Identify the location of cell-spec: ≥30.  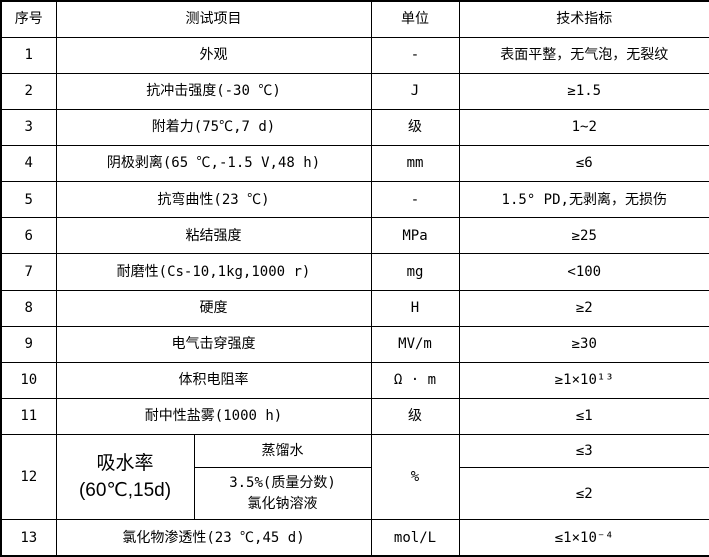
(583, 344).